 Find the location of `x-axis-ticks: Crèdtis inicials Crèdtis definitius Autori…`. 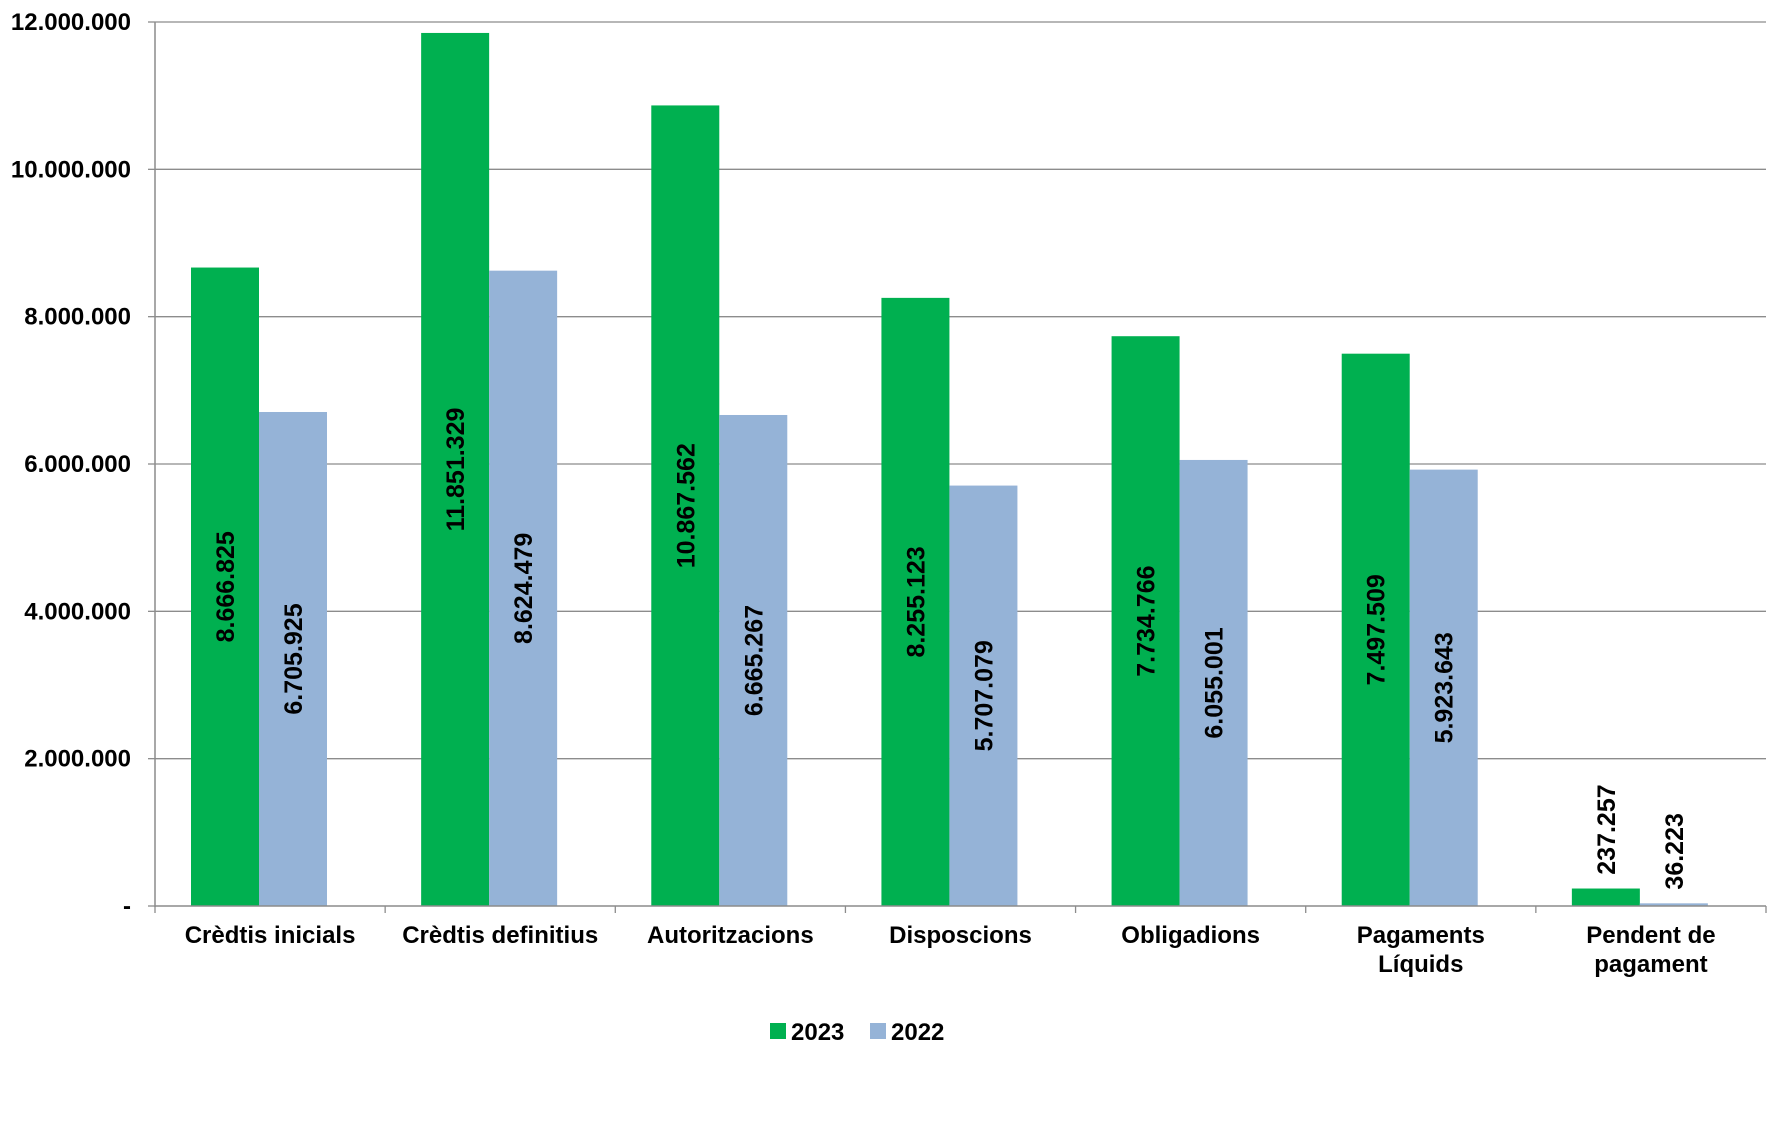

x-axis-ticks: Crèdtis inicials Crèdtis definitius Autori… is located at coordinates (960, 942).